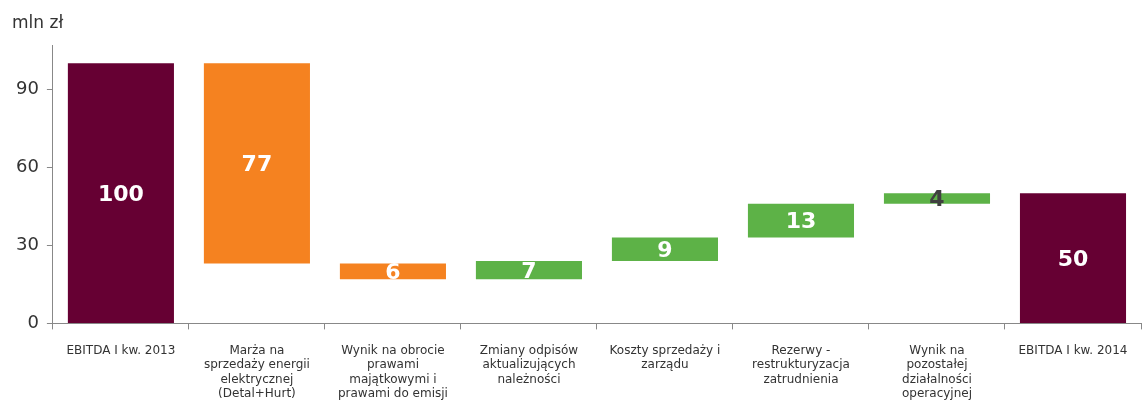 The width and height of the screenshot is (1145, 415). Describe the element at coordinates (33, 322) in the screenshot. I see `y-tick-label: 0` at that location.